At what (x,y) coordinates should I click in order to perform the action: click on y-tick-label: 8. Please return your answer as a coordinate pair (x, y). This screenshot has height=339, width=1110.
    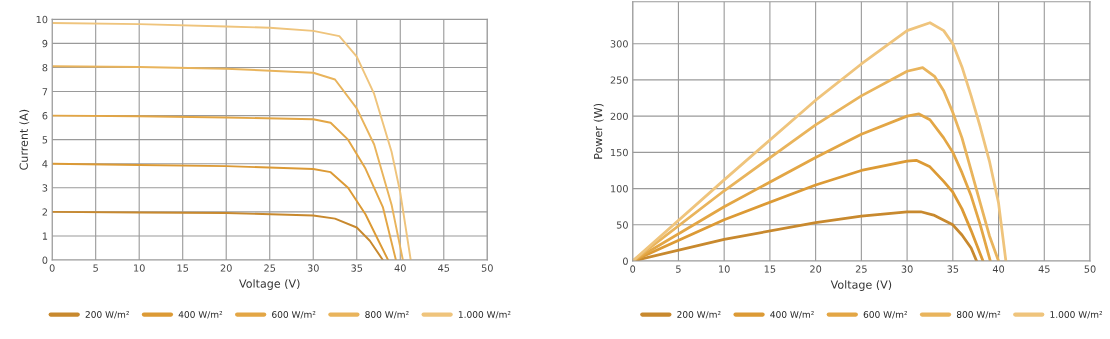
    Looking at the image, I should click on (45, 67).